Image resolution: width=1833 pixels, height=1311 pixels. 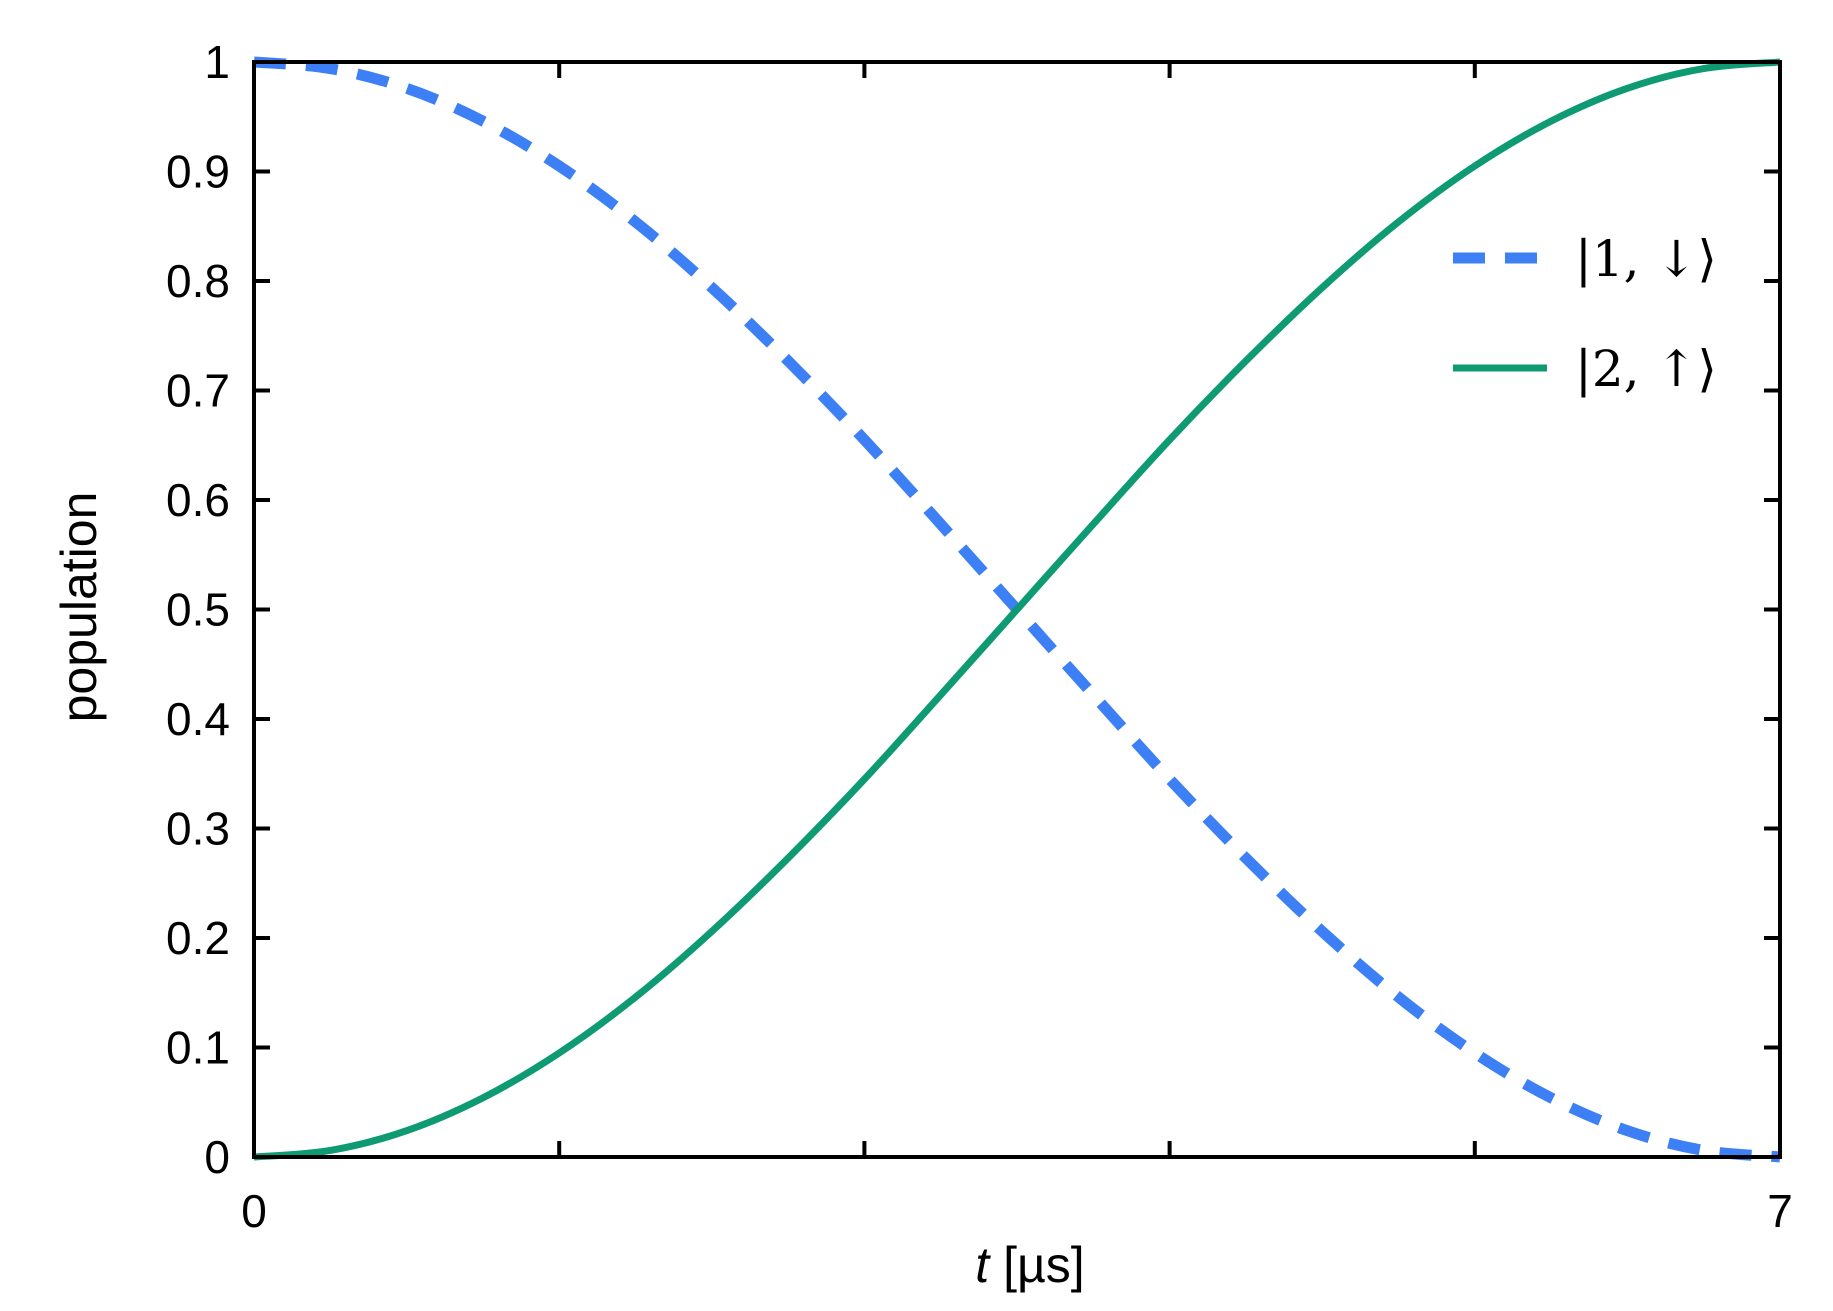 What do you see at coordinates (1036, 1265) in the screenshot?
I see `x-axis-unit: [µs]` at bounding box center [1036, 1265].